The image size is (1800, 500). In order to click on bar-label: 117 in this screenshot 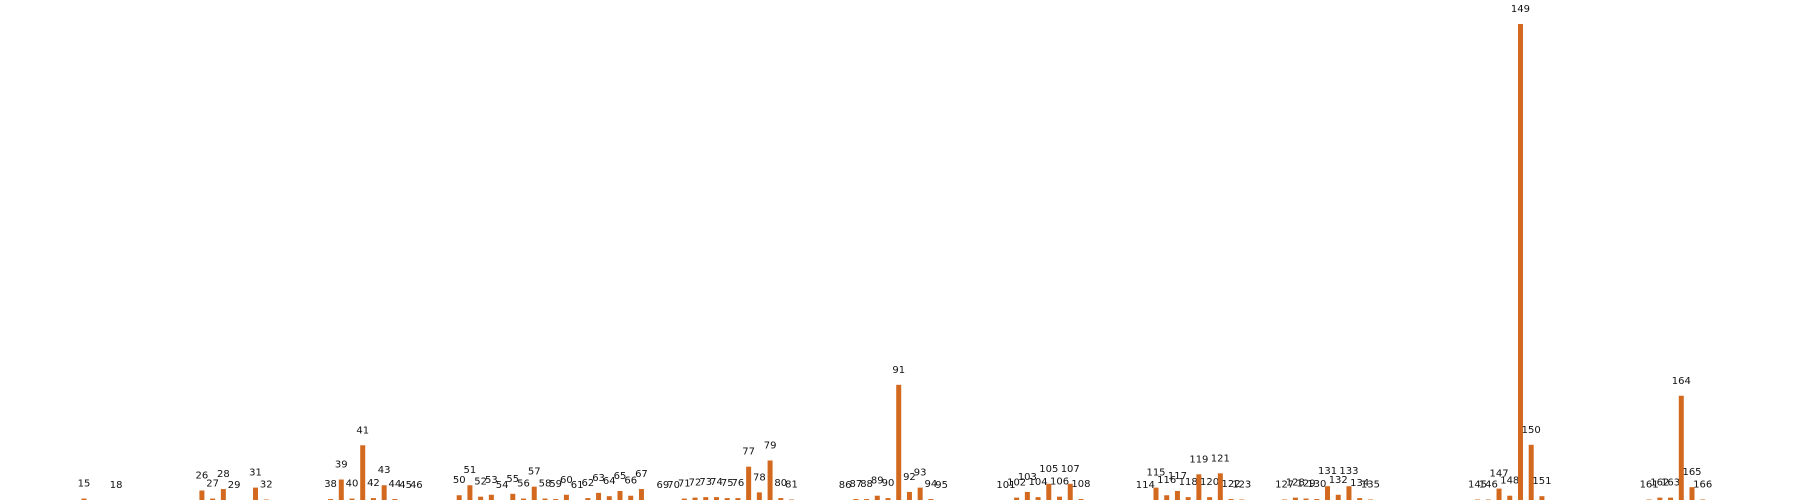, I will do `click(1177, 476)`.